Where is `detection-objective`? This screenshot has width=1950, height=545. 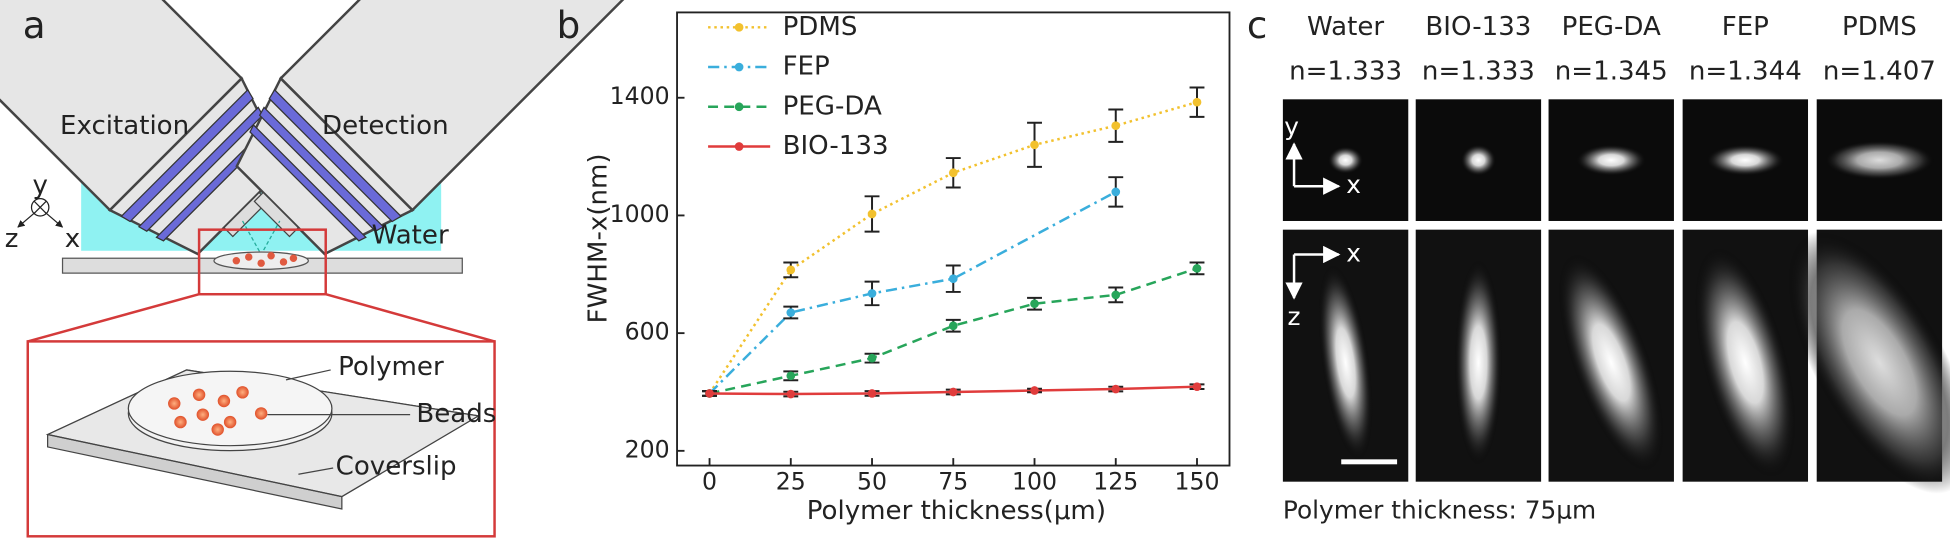
detection-objective is located at coordinates (434, 128).